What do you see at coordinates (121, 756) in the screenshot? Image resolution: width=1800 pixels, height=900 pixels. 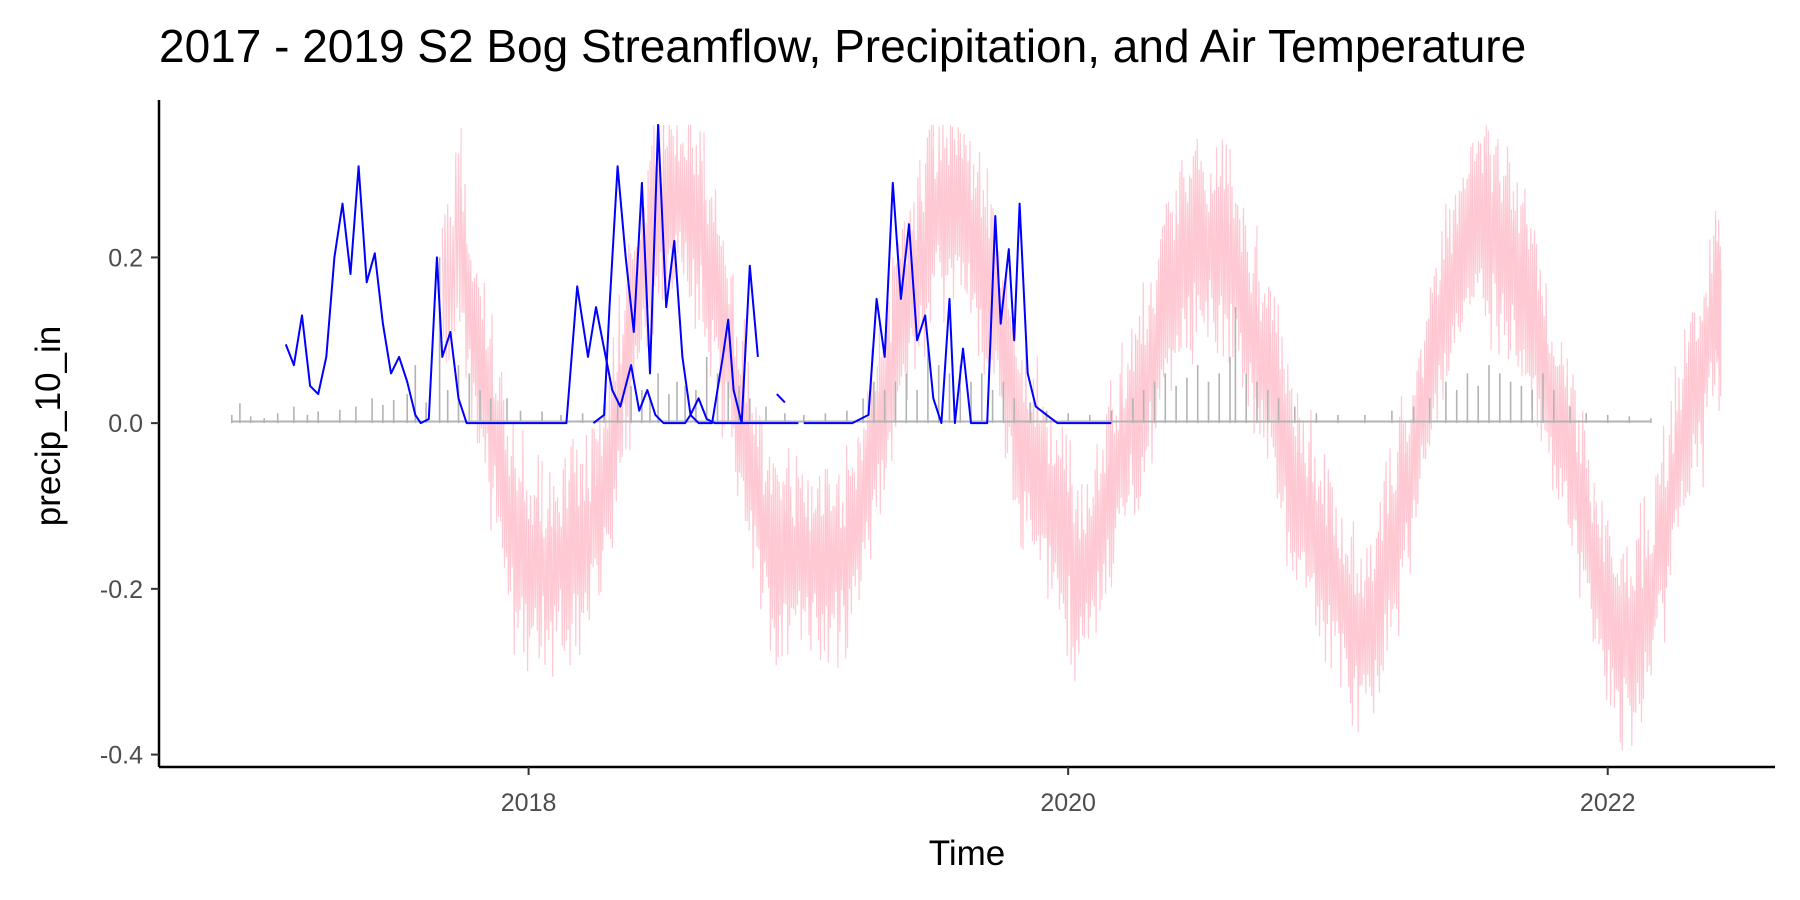 I see `y-tick-label: -0.4` at bounding box center [121, 756].